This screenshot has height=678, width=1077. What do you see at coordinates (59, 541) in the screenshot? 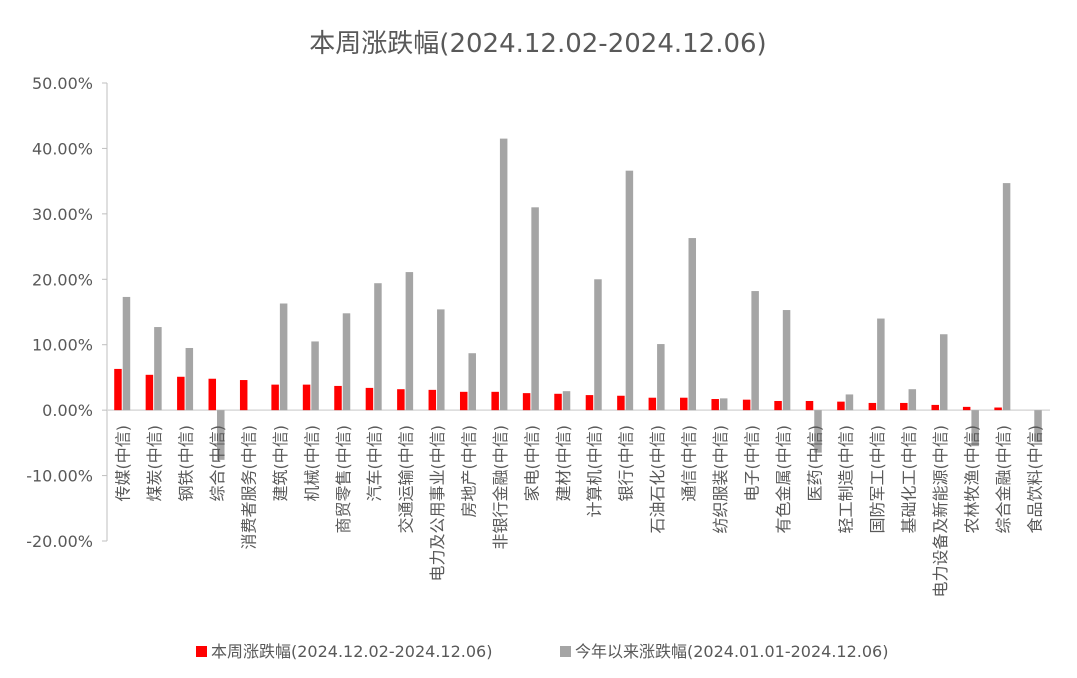
I see `y-tick-label: -20.00%` at bounding box center [59, 541].